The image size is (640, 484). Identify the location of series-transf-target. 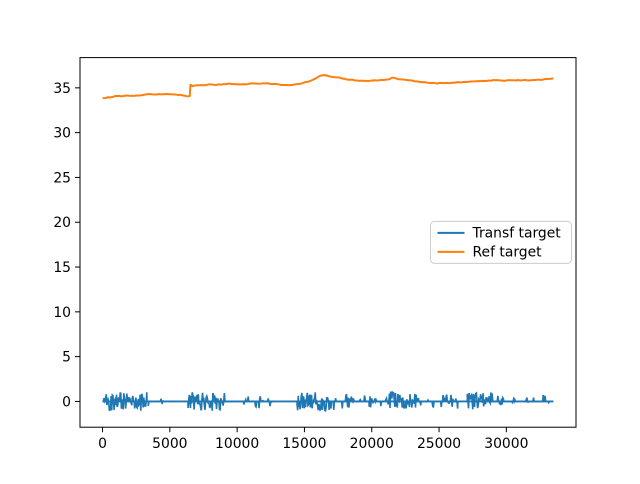
(328, 401).